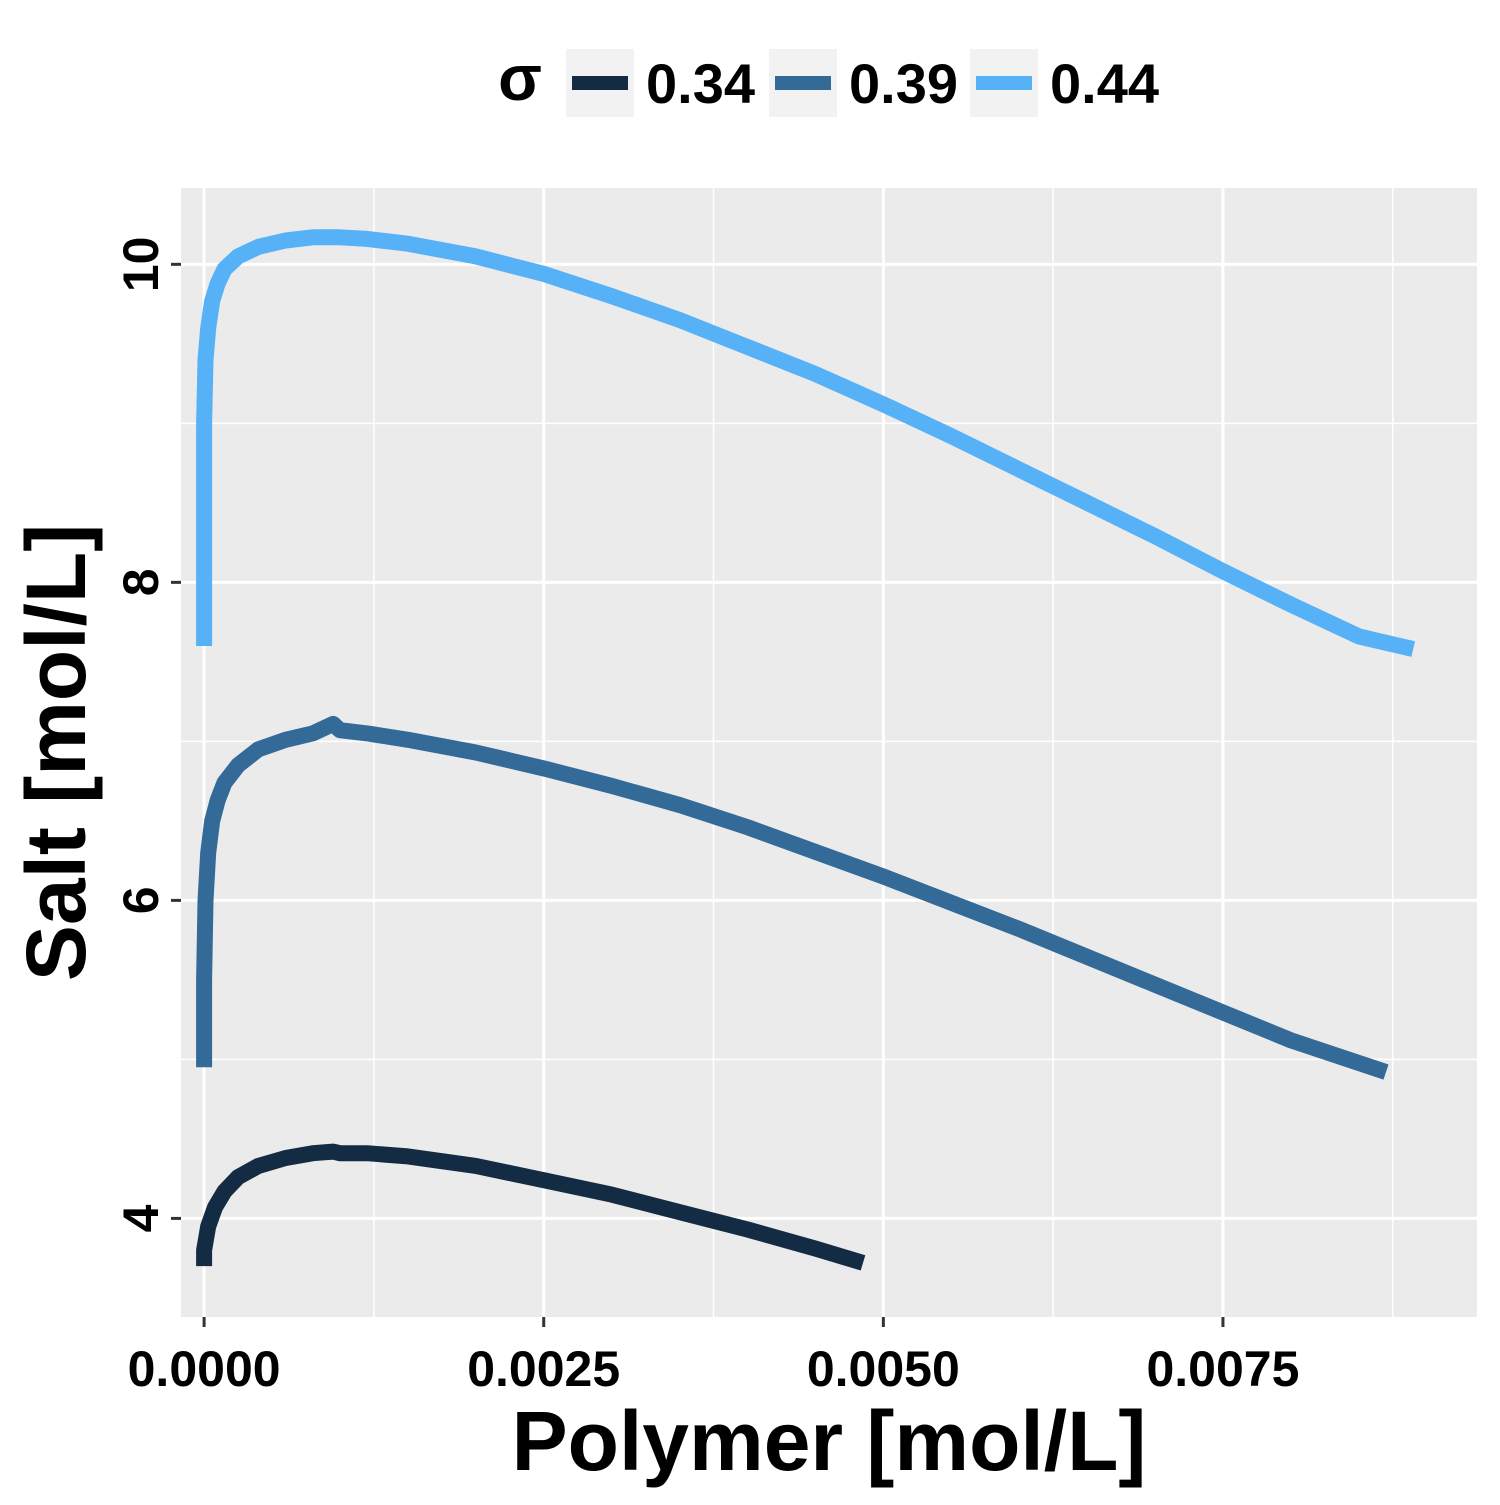 Image resolution: width=1500 pixels, height=1505 pixels. Describe the element at coordinates (141, 265) in the screenshot. I see `y-tick-label: 10` at that location.